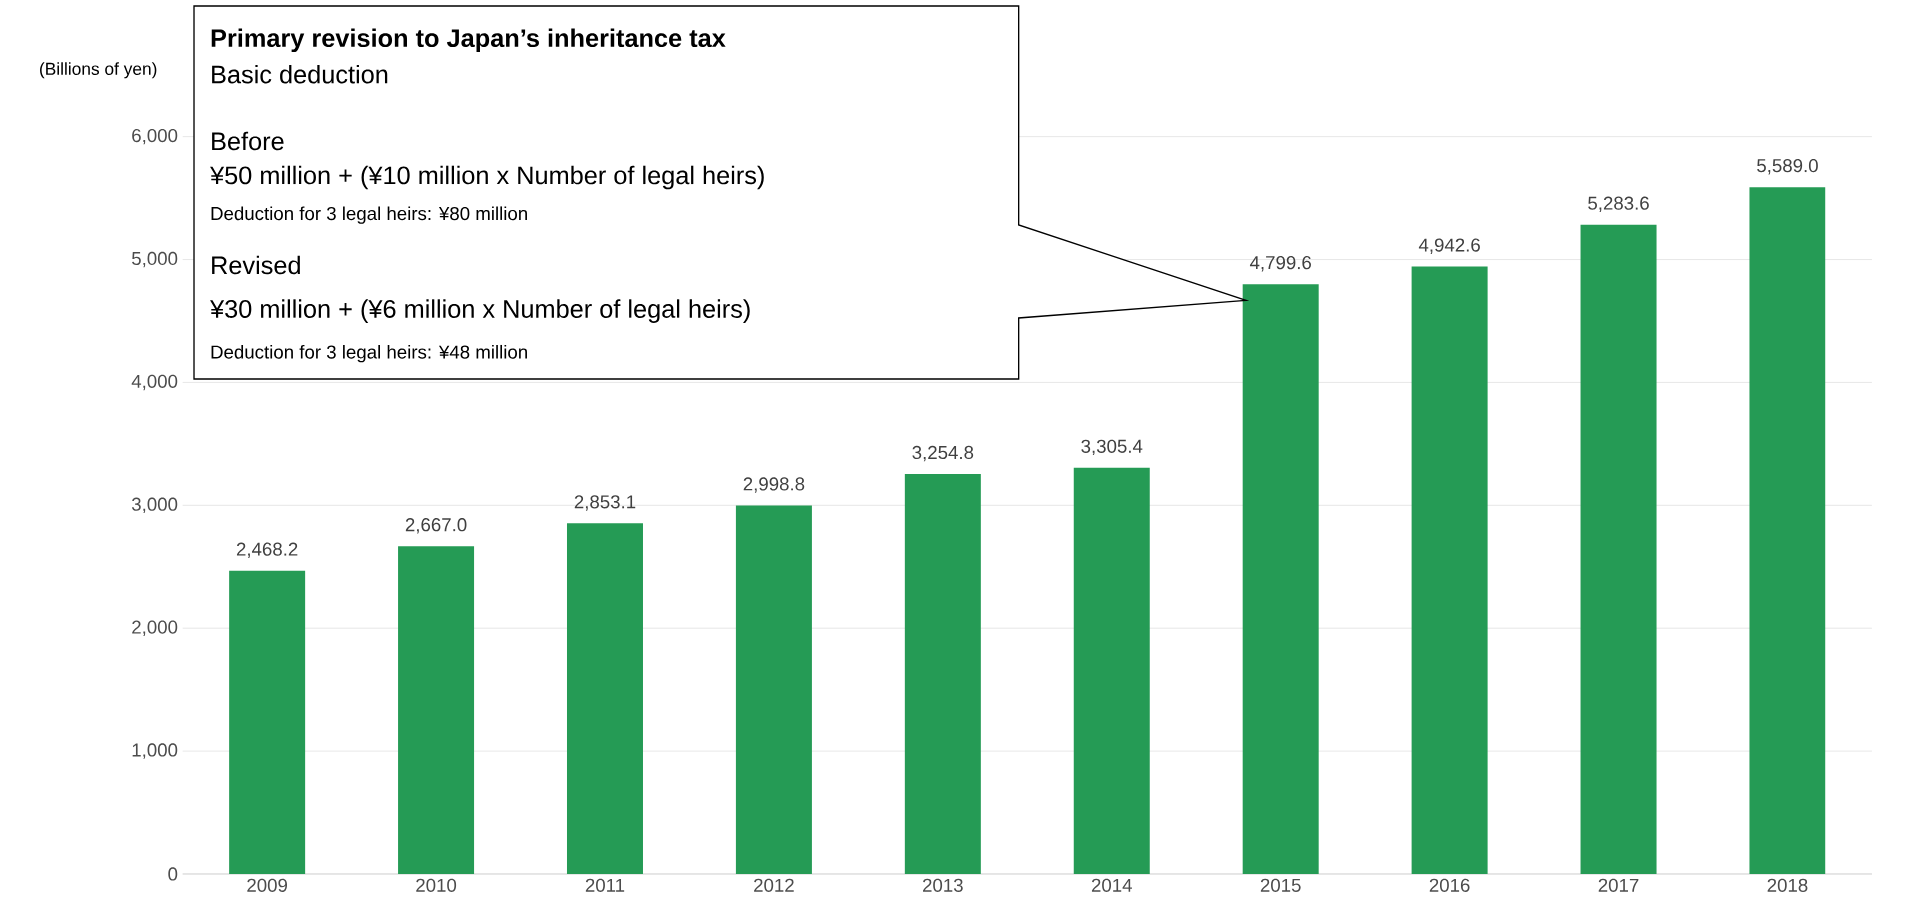 The width and height of the screenshot is (1906, 923). What do you see at coordinates (155, 628) in the screenshot?
I see `y-tick-label: 2,000` at bounding box center [155, 628].